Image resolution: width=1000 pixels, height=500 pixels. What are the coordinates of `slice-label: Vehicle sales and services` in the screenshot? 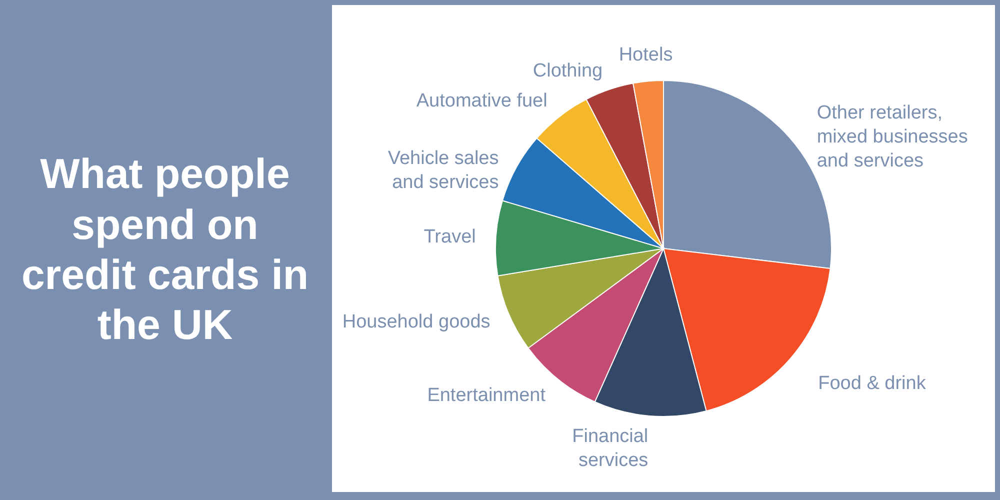 It's located at (443, 170).